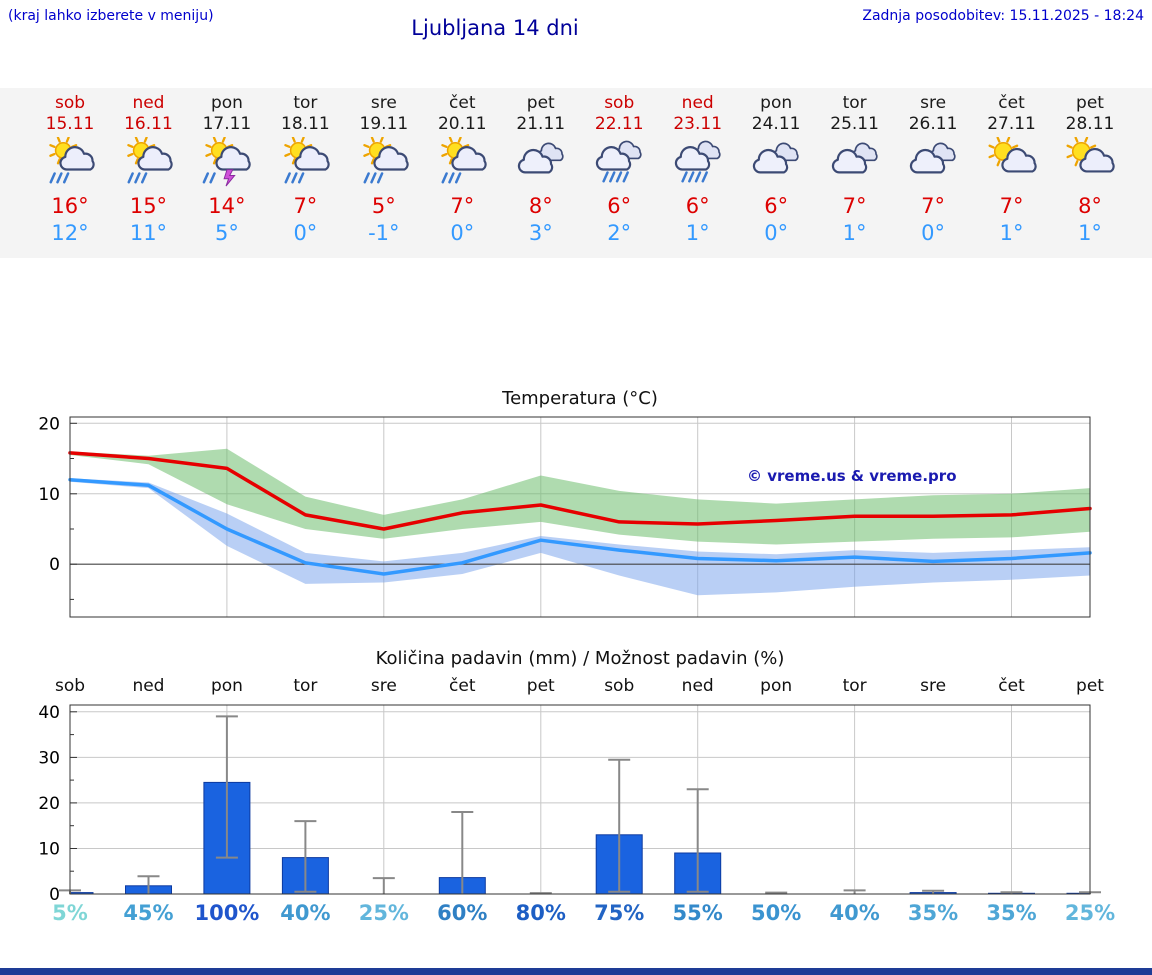 The width and height of the screenshot is (1152, 975). I want to click on day-cell: ned 23.11 6° 1°, so click(698, 169).